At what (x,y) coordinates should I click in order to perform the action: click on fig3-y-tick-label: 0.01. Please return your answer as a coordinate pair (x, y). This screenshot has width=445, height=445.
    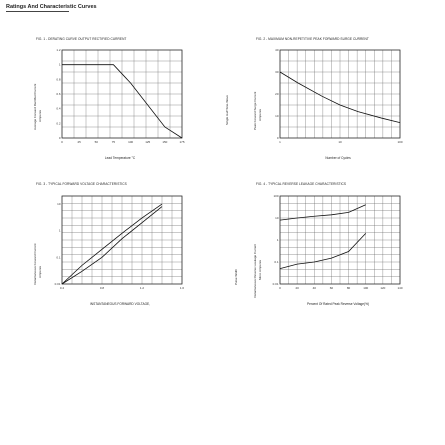
    Looking at the image, I should click on (58, 284).